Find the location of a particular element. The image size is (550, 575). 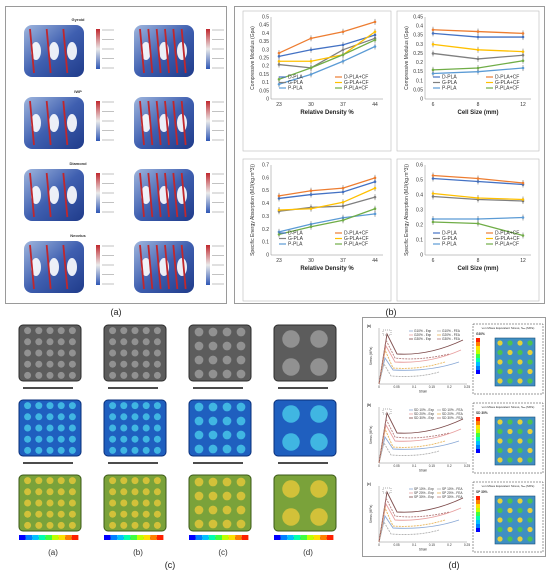

legend-label: SP 20% - Exp is located at coordinates (424, 493).